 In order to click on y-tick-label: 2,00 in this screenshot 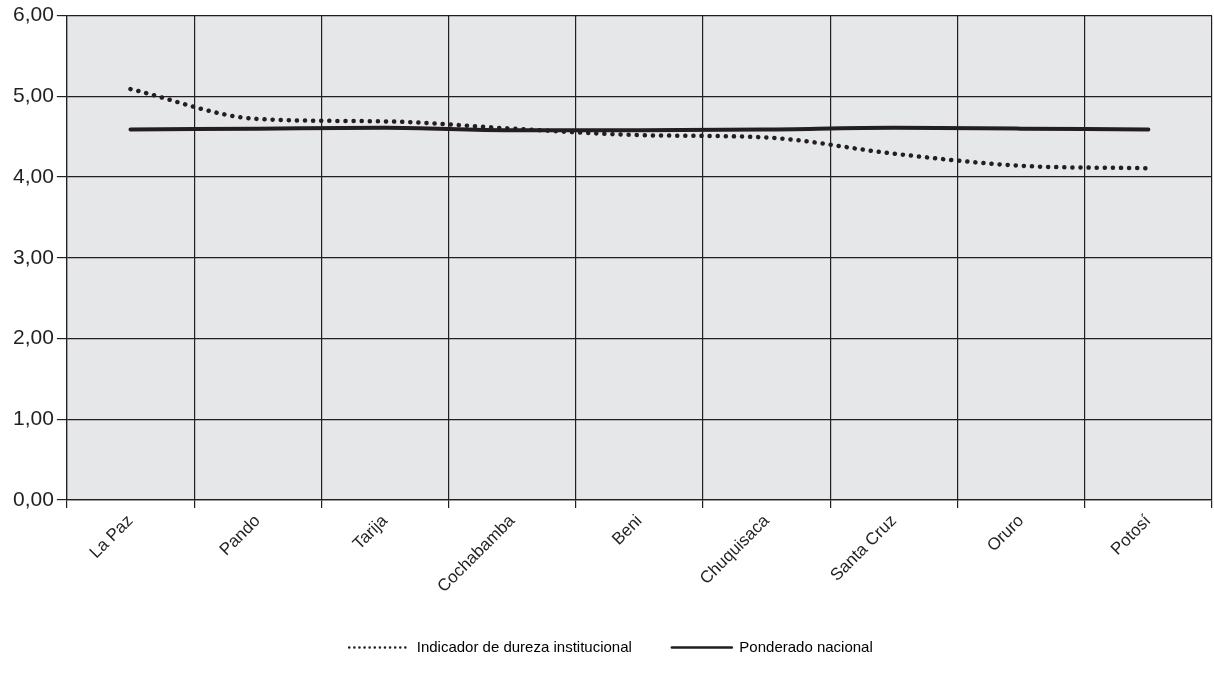, I will do `click(33, 337)`.